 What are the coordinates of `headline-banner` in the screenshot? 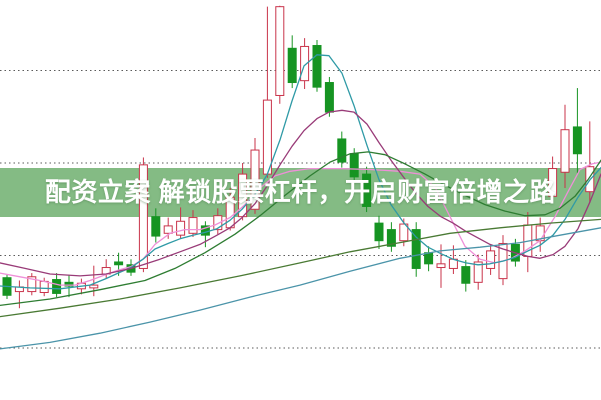 It's located at (300, 192).